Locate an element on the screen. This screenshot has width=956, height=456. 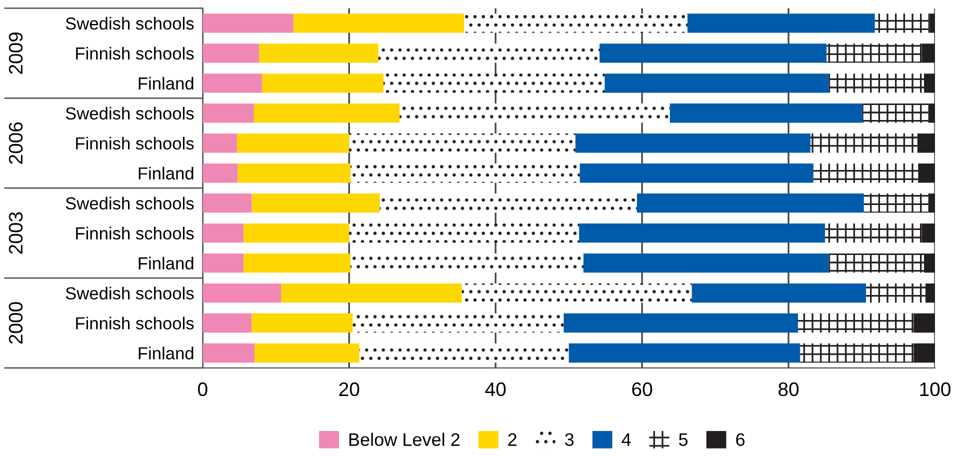
legend-label: 2 is located at coordinates (512, 439).